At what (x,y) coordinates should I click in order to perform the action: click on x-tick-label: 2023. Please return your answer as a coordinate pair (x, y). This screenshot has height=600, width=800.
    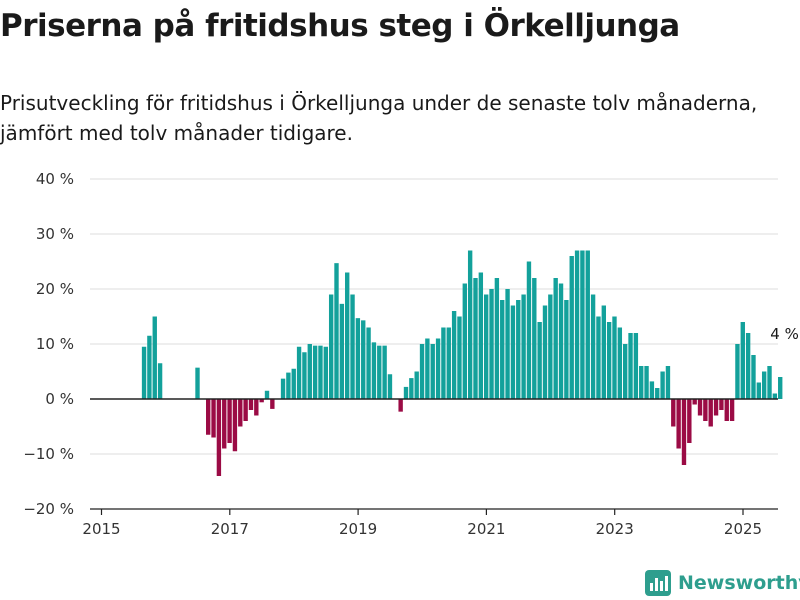
    Looking at the image, I should click on (615, 529).